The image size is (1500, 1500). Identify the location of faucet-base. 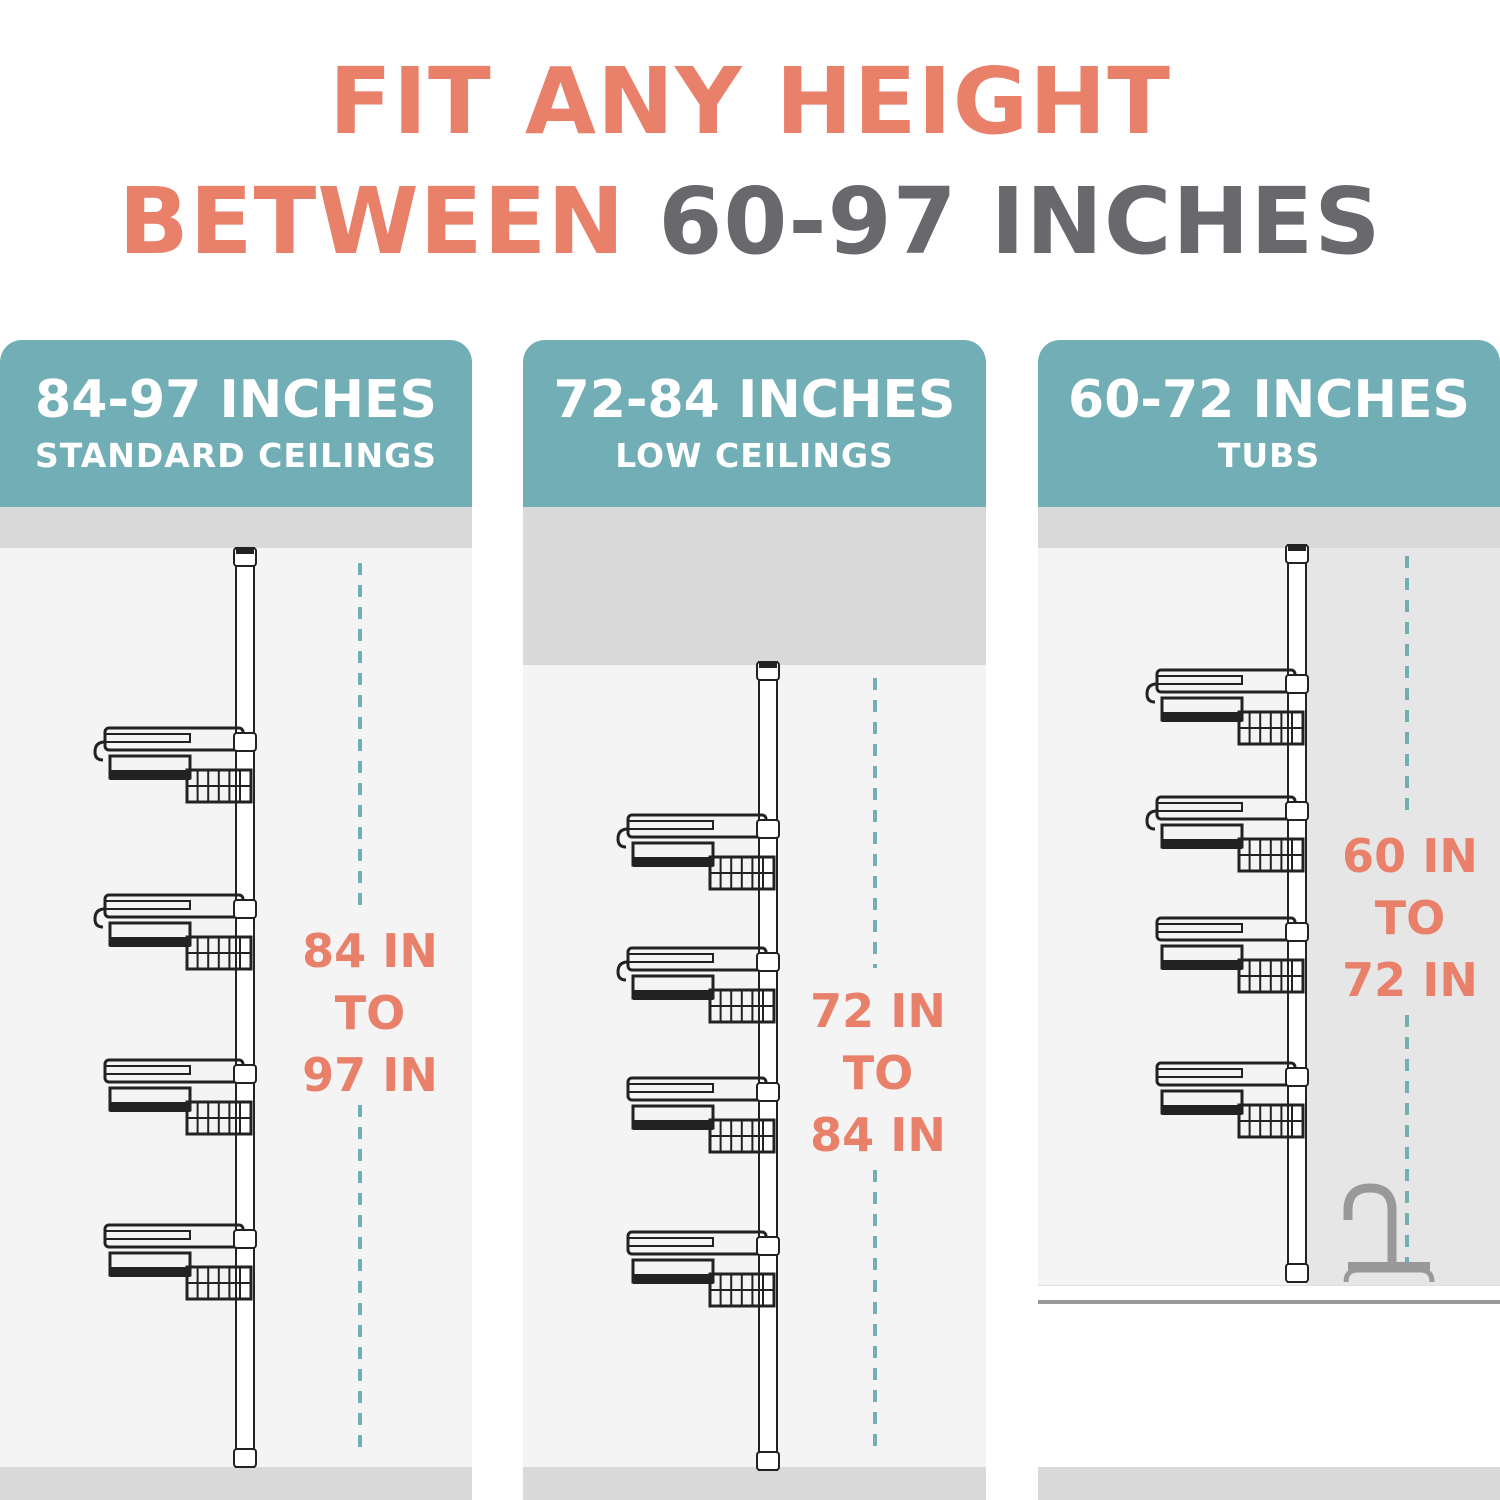
(1389, 1275).